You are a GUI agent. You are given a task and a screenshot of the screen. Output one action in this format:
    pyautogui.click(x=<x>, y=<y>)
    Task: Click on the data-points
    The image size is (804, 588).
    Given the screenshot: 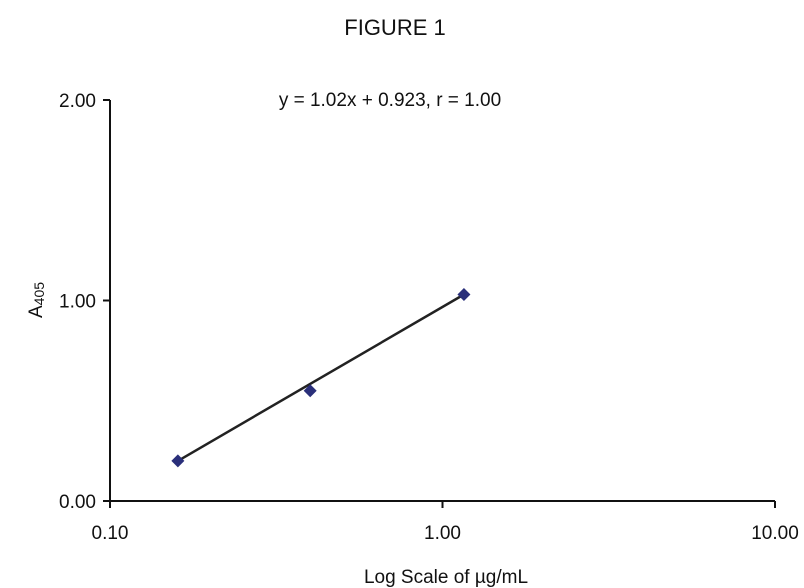 What is the action you would take?
    pyautogui.click(x=321, y=377)
    